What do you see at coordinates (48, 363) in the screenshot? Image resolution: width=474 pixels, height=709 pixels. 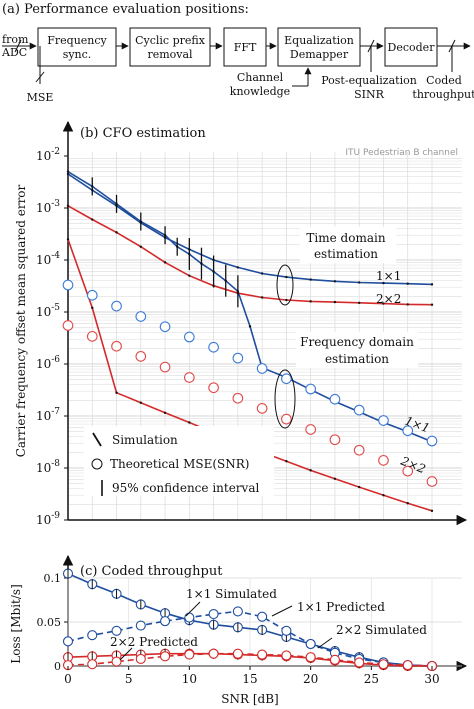 I see `cfo-y-tick-label: 10⁻⁶` at bounding box center [48, 363].